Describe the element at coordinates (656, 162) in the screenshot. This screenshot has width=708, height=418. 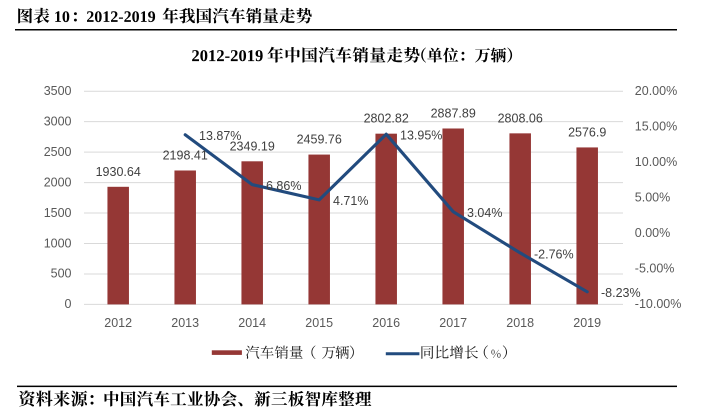
I see `svg-text: 10.00%` at that location.